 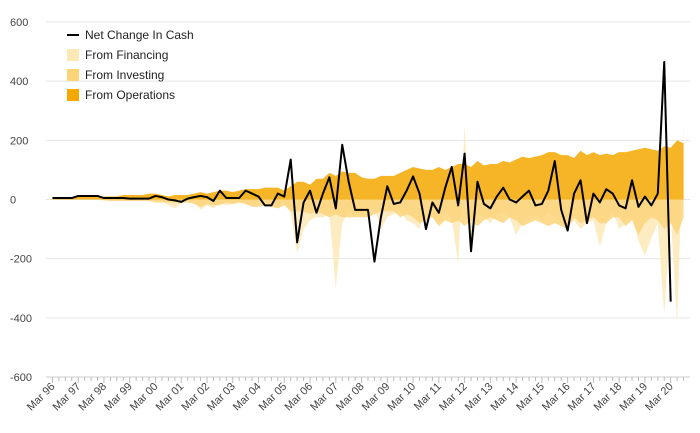 I want to click on x-tick-label: Mar 98, so click(x=92, y=397).